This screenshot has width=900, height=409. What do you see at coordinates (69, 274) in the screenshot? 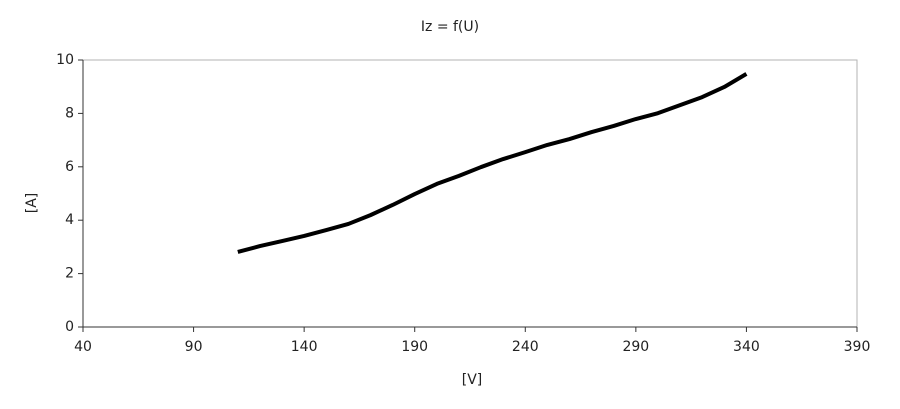
I see `y-tick-label: 2` at bounding box center [69, 274].